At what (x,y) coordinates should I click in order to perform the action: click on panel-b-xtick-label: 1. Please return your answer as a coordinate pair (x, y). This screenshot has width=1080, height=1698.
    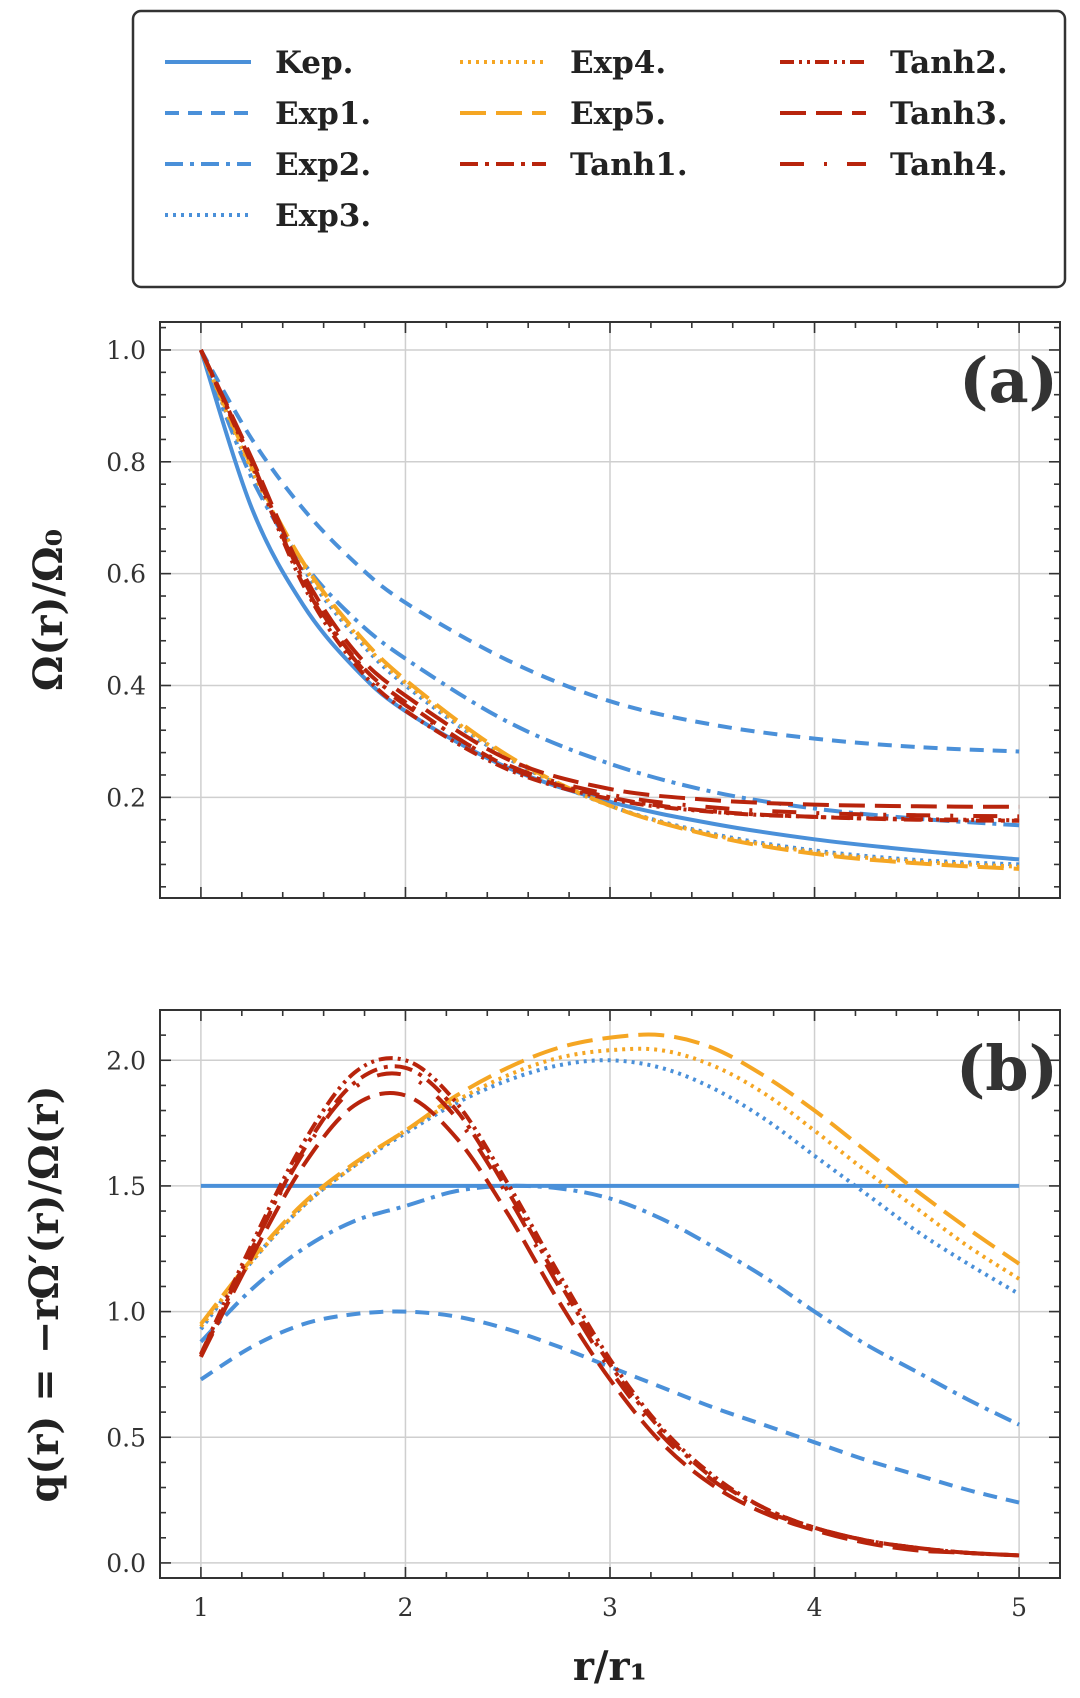
    Looking at the image, I should click on (201, 1607).